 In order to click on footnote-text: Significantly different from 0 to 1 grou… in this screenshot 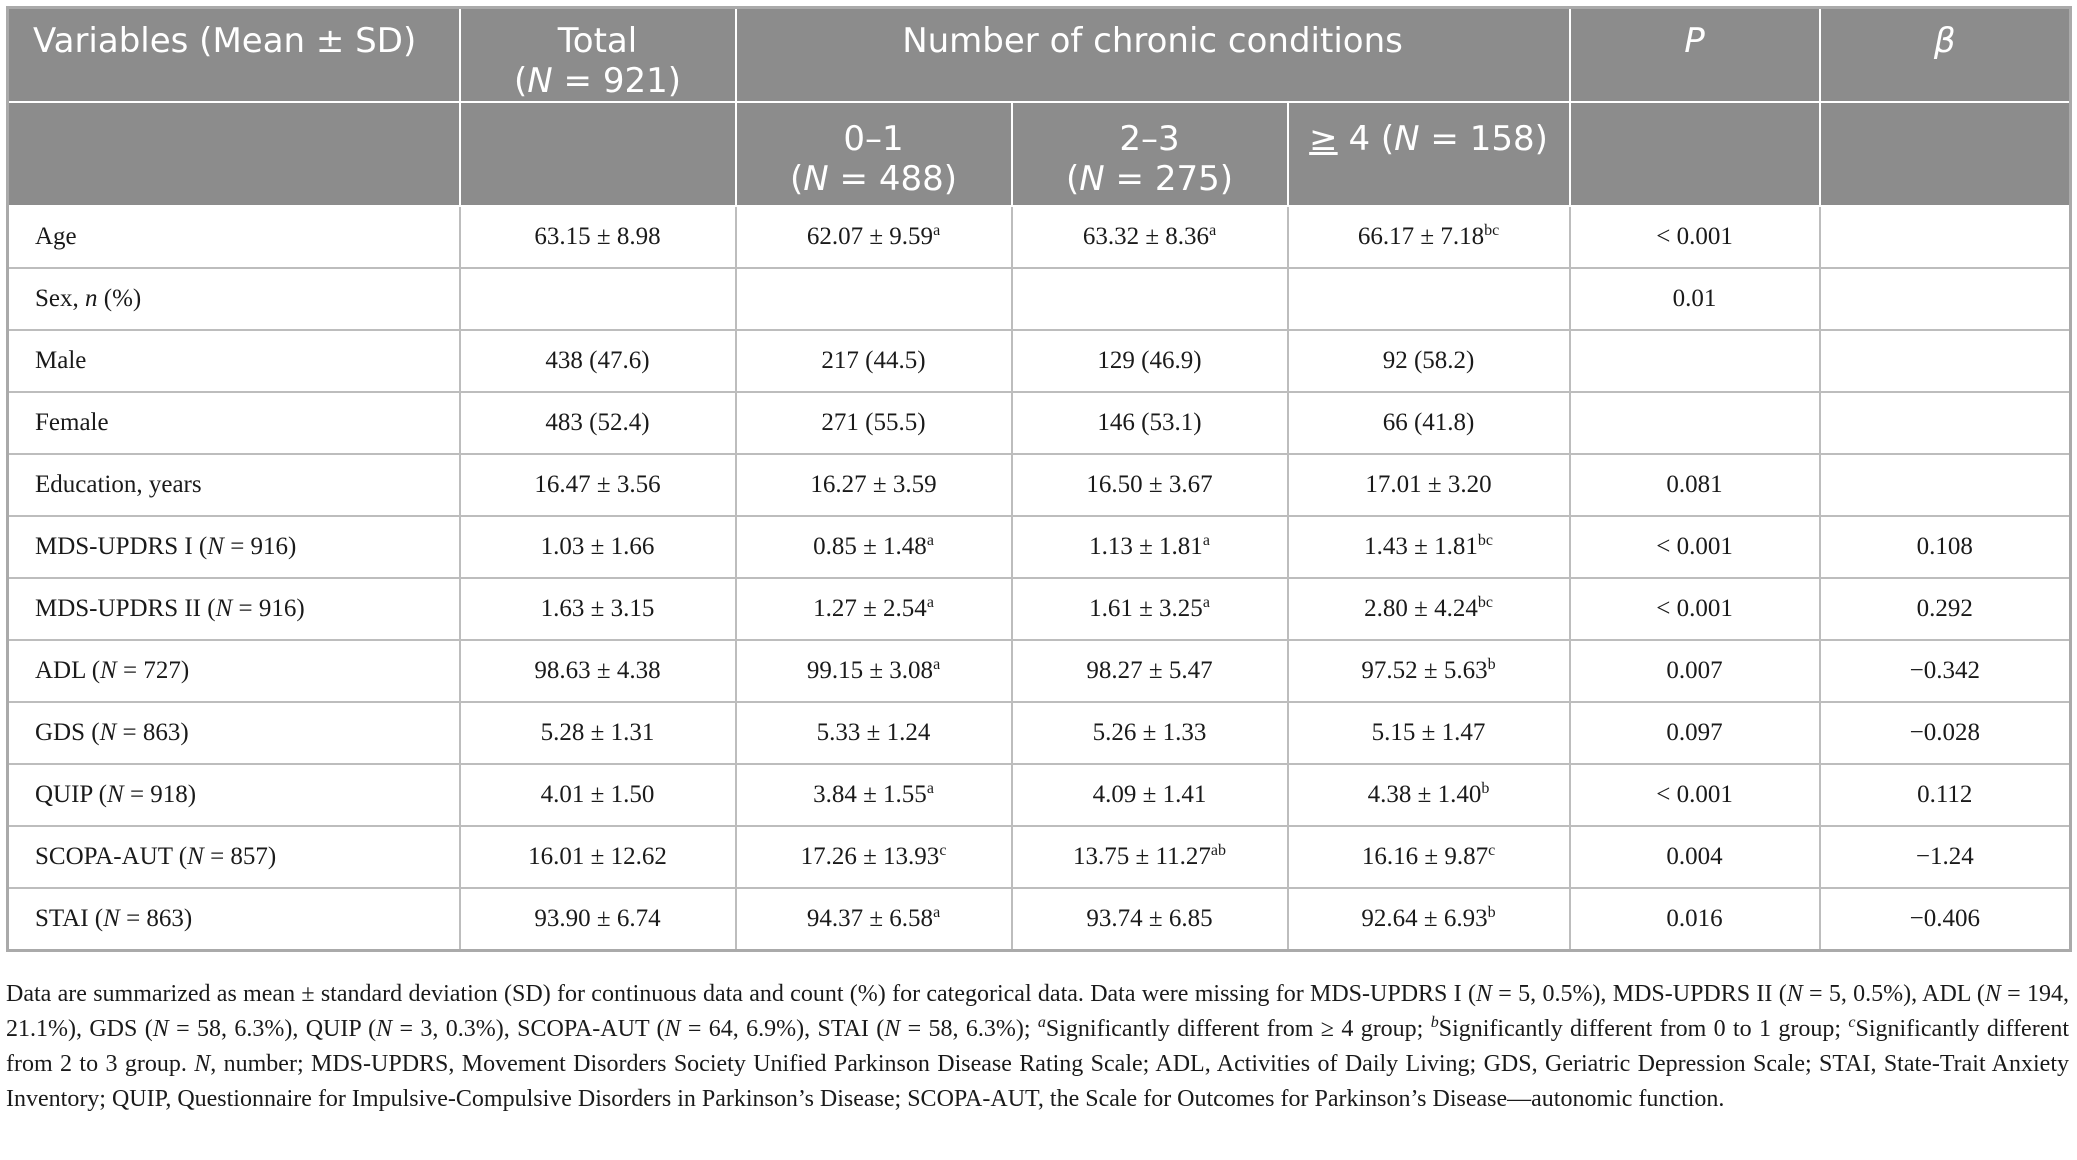, I will do `click(1643, 1029)`.